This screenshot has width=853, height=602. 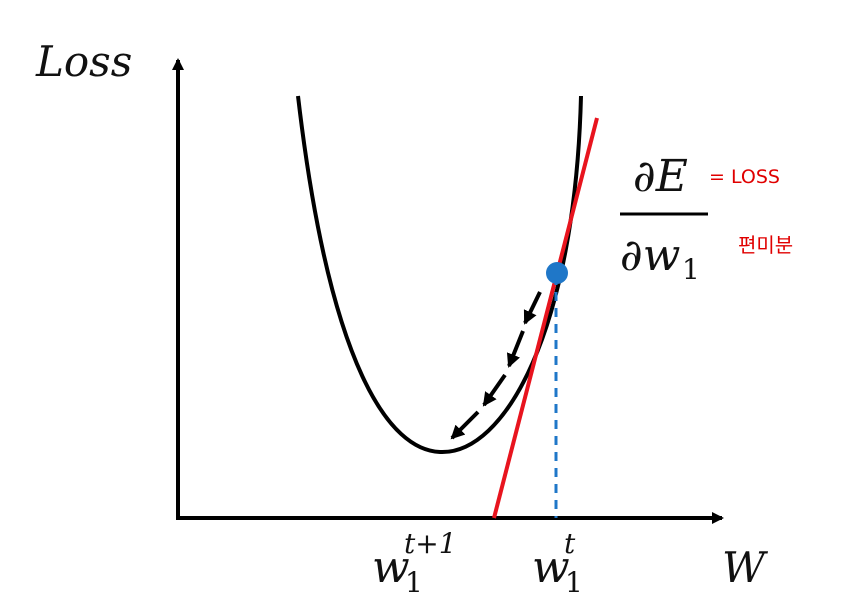 What do you see at coordinates (551, 567) in the screenshot?
I see `w-current-base: w` at bounding box center [551, 567].